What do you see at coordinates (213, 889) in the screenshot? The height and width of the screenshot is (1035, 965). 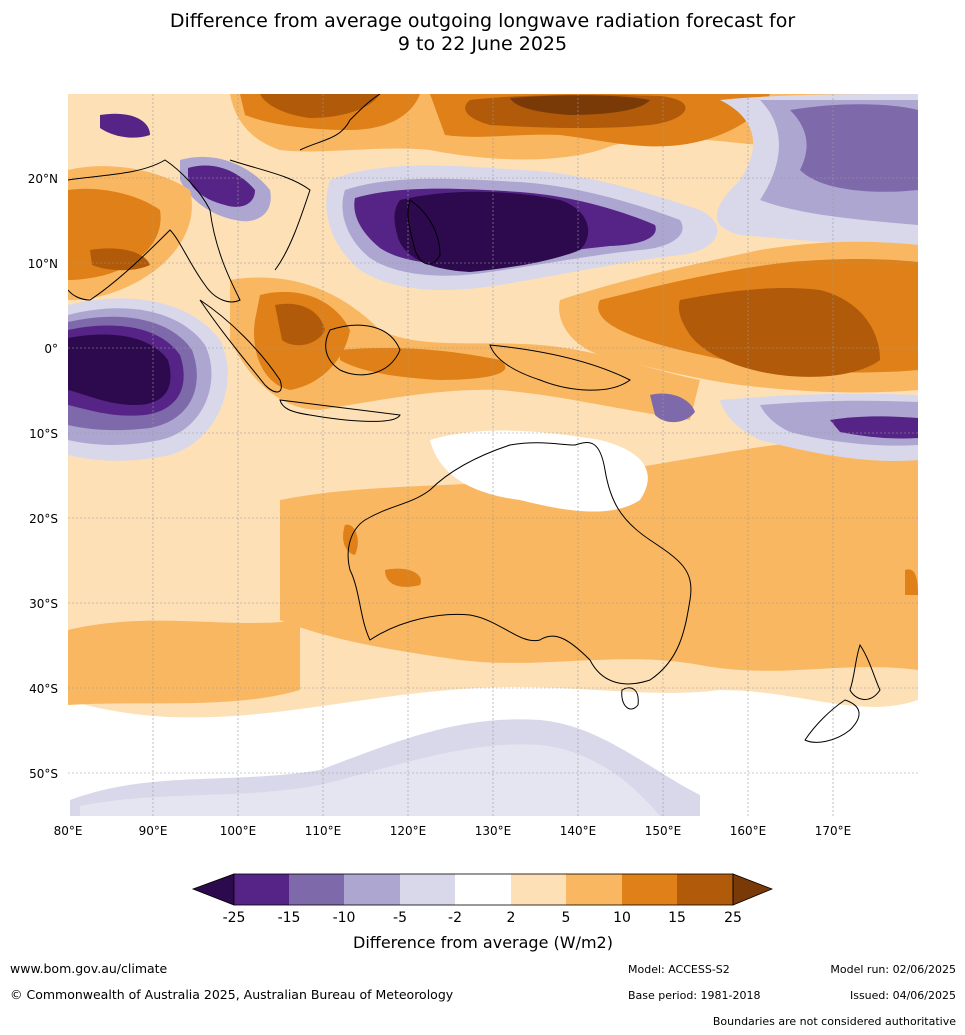 I see `colorbar-left-arrow` at bounding box center [213, 889].